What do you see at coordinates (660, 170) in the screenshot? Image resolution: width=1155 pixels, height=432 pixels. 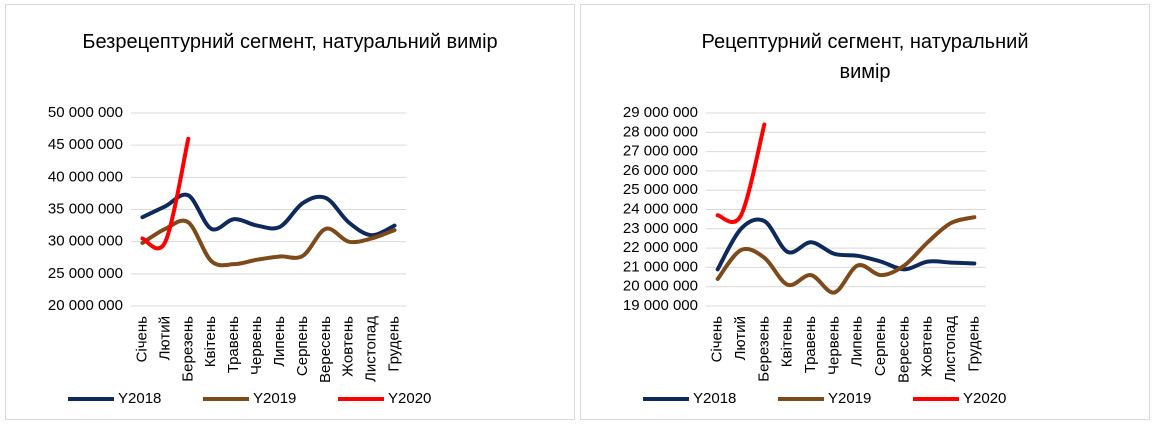 I see `y-tick-label: 26 000 000` at bounding box center [660, 170].